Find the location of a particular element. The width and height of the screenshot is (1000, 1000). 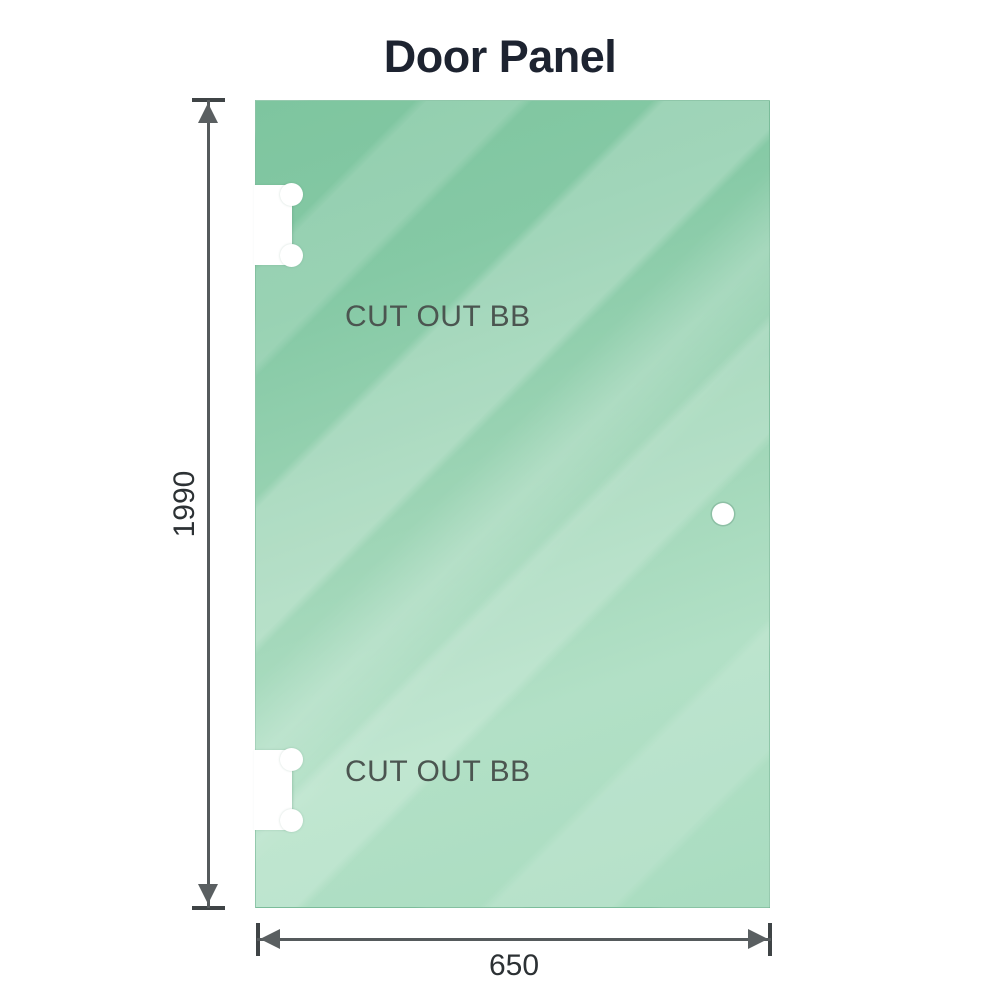

dimension-height-line is located at coordinates (208, 504).